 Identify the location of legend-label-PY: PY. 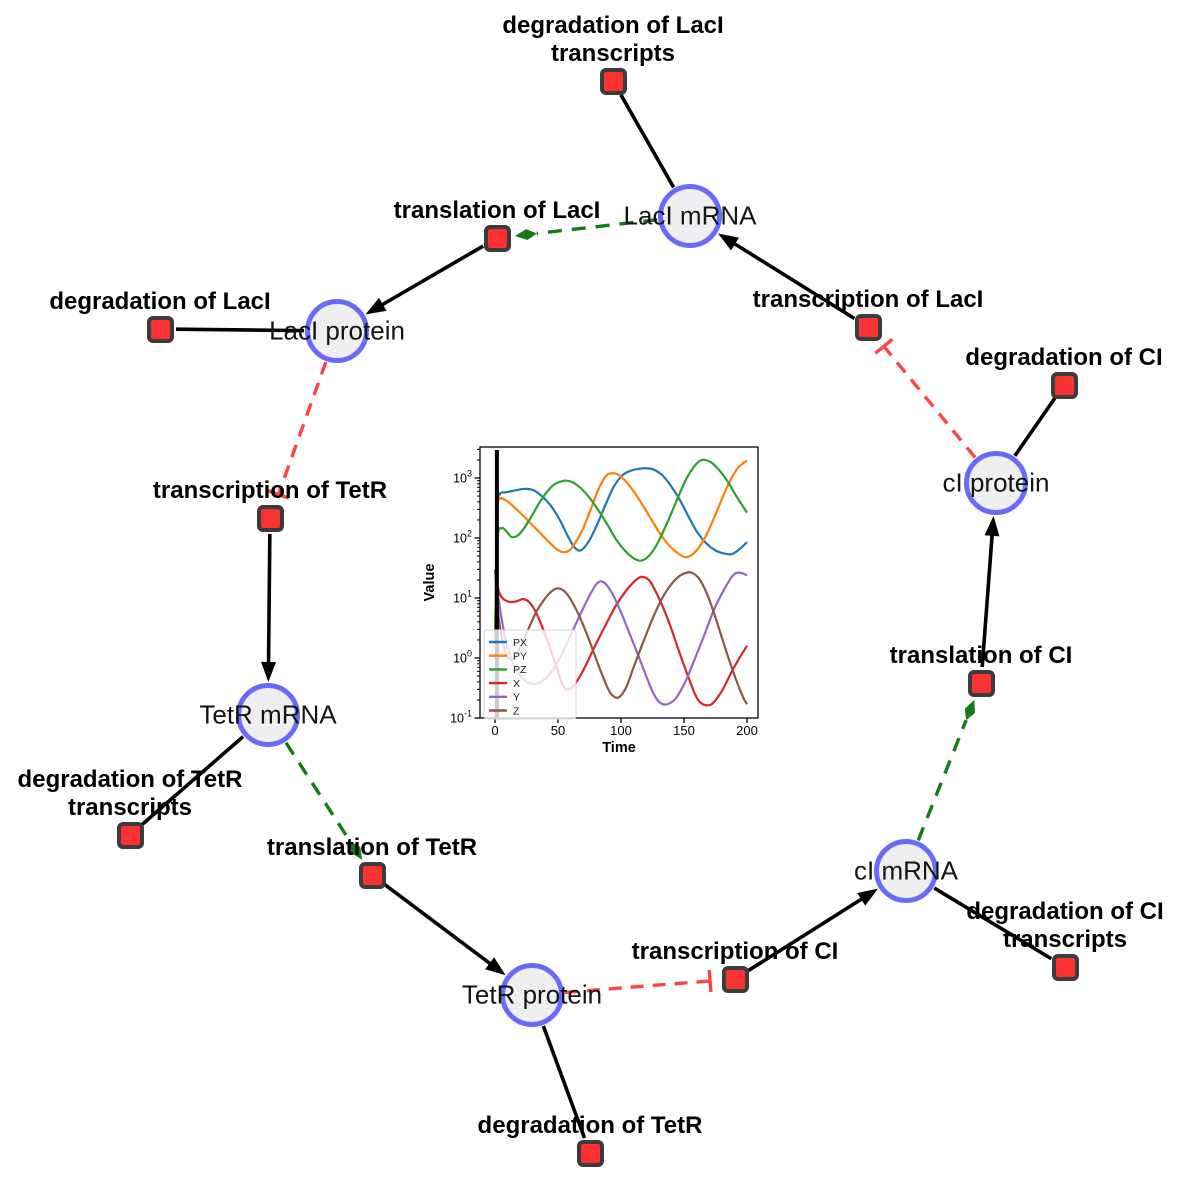
(520, 657).